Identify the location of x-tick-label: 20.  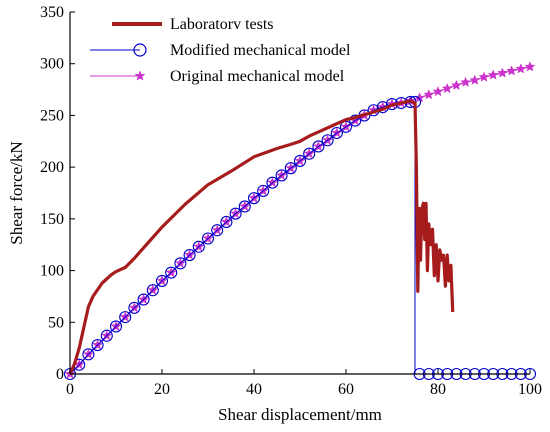
(162, 389).